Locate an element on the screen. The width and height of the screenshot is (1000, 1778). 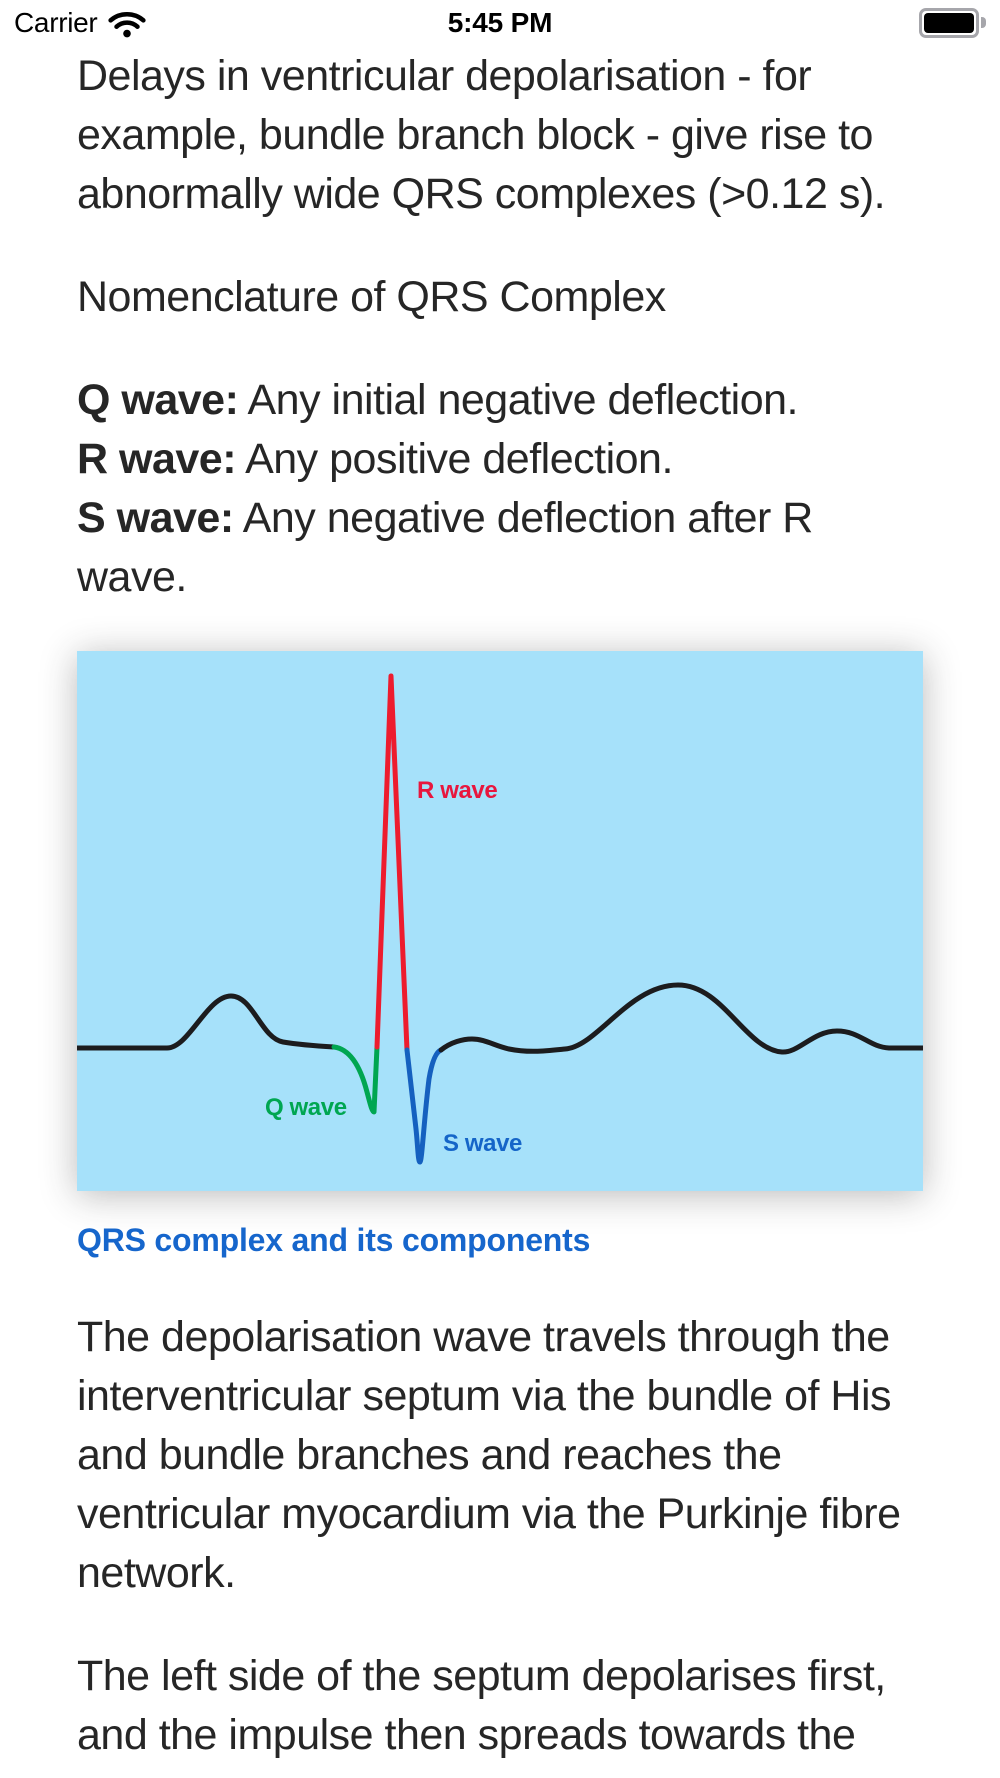
definition-r-wave-term: R wave: is located at coordinates (157, 459).